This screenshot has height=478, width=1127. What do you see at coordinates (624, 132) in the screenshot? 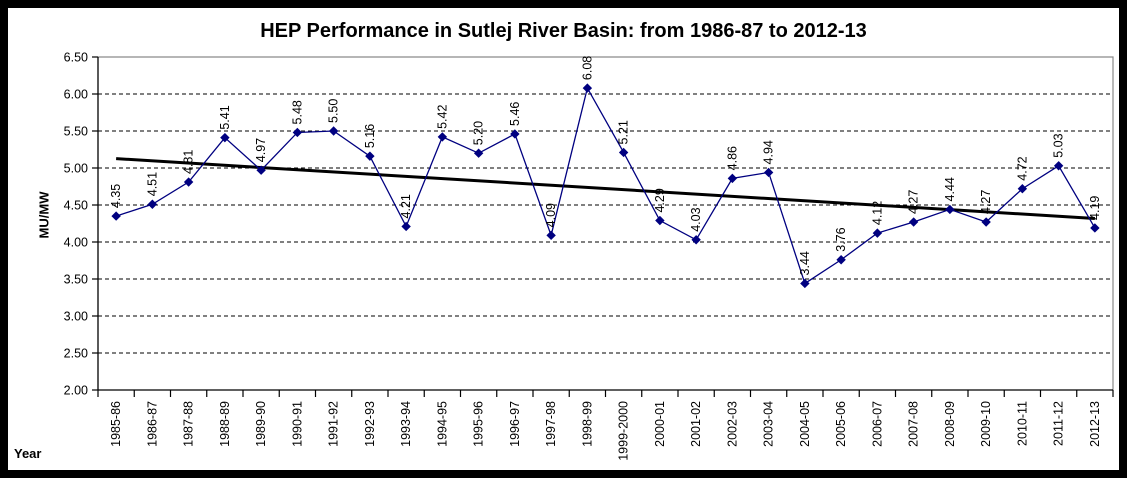
I see `data-label: 5.21` at bounding box center [624, 132].